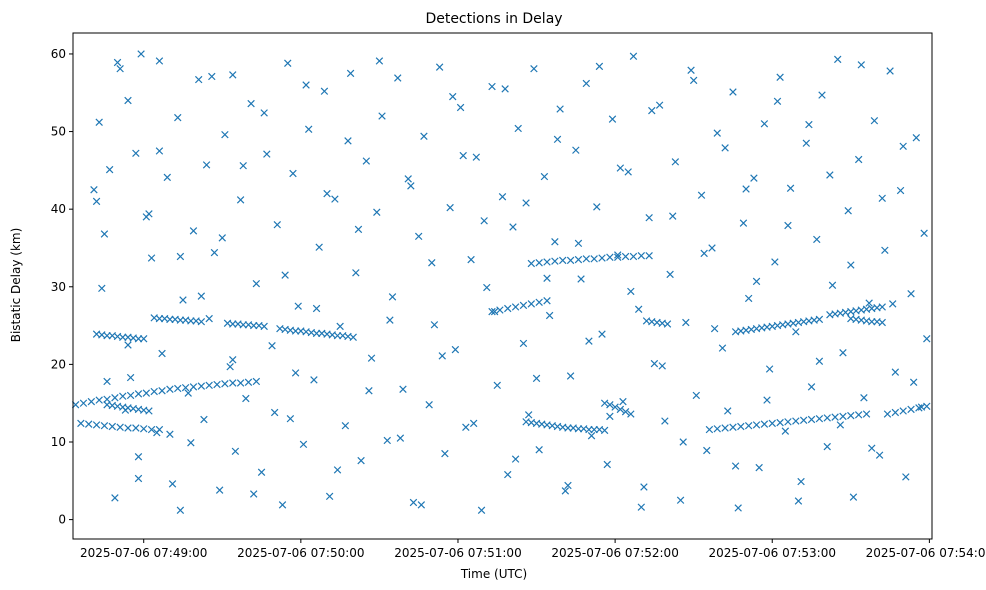 The height and width of the screenshot is (590, 986). I want to click on y-tick-label: 30, so click(58, 287).